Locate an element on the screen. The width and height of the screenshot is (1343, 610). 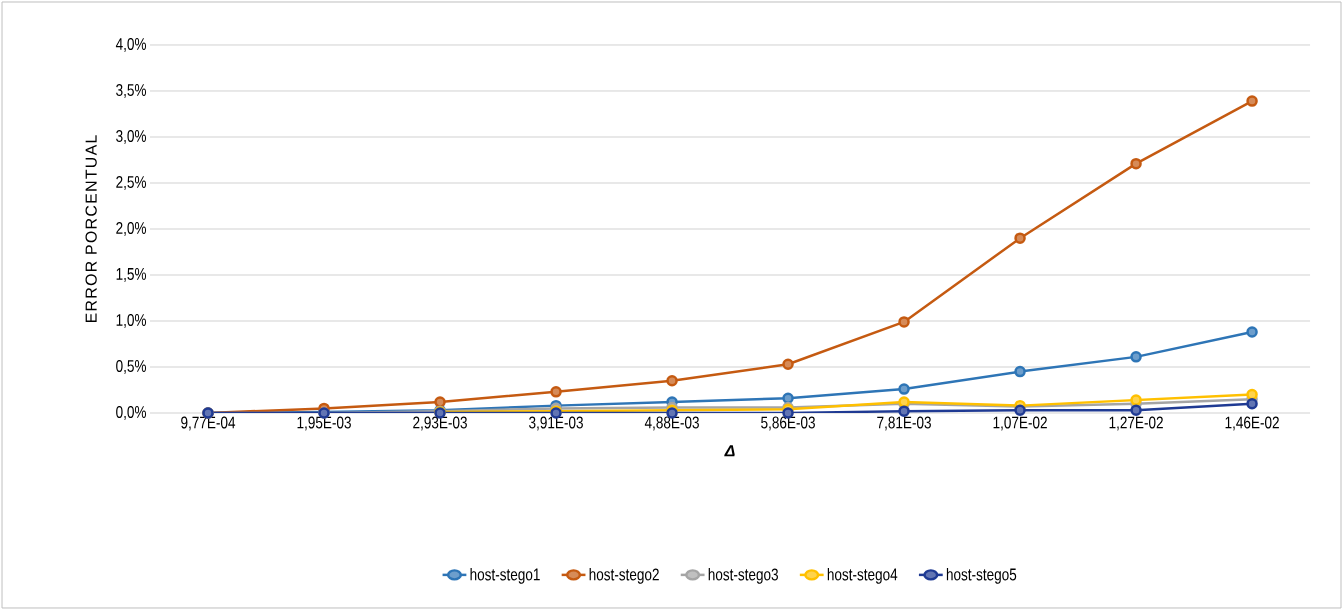
x-tick-label: 9,77E-04 is located at coordinates (208, 423).